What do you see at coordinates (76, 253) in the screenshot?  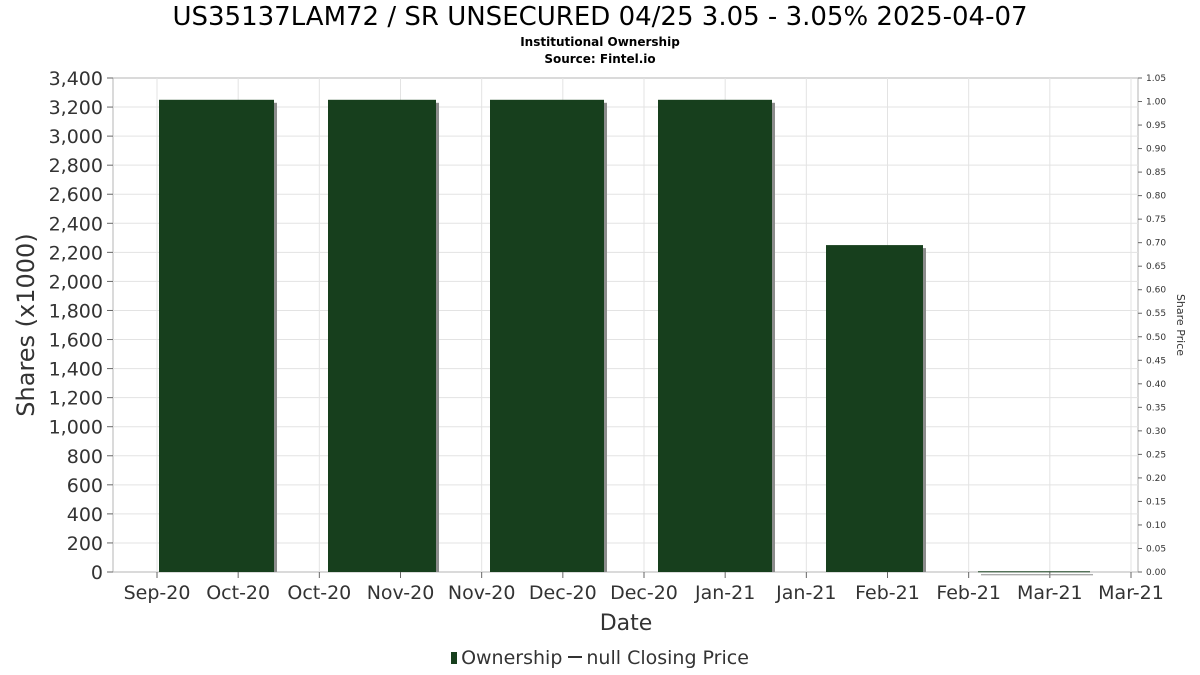 I see `y-tick-label: 2,200` at bounding box center [76, 253].